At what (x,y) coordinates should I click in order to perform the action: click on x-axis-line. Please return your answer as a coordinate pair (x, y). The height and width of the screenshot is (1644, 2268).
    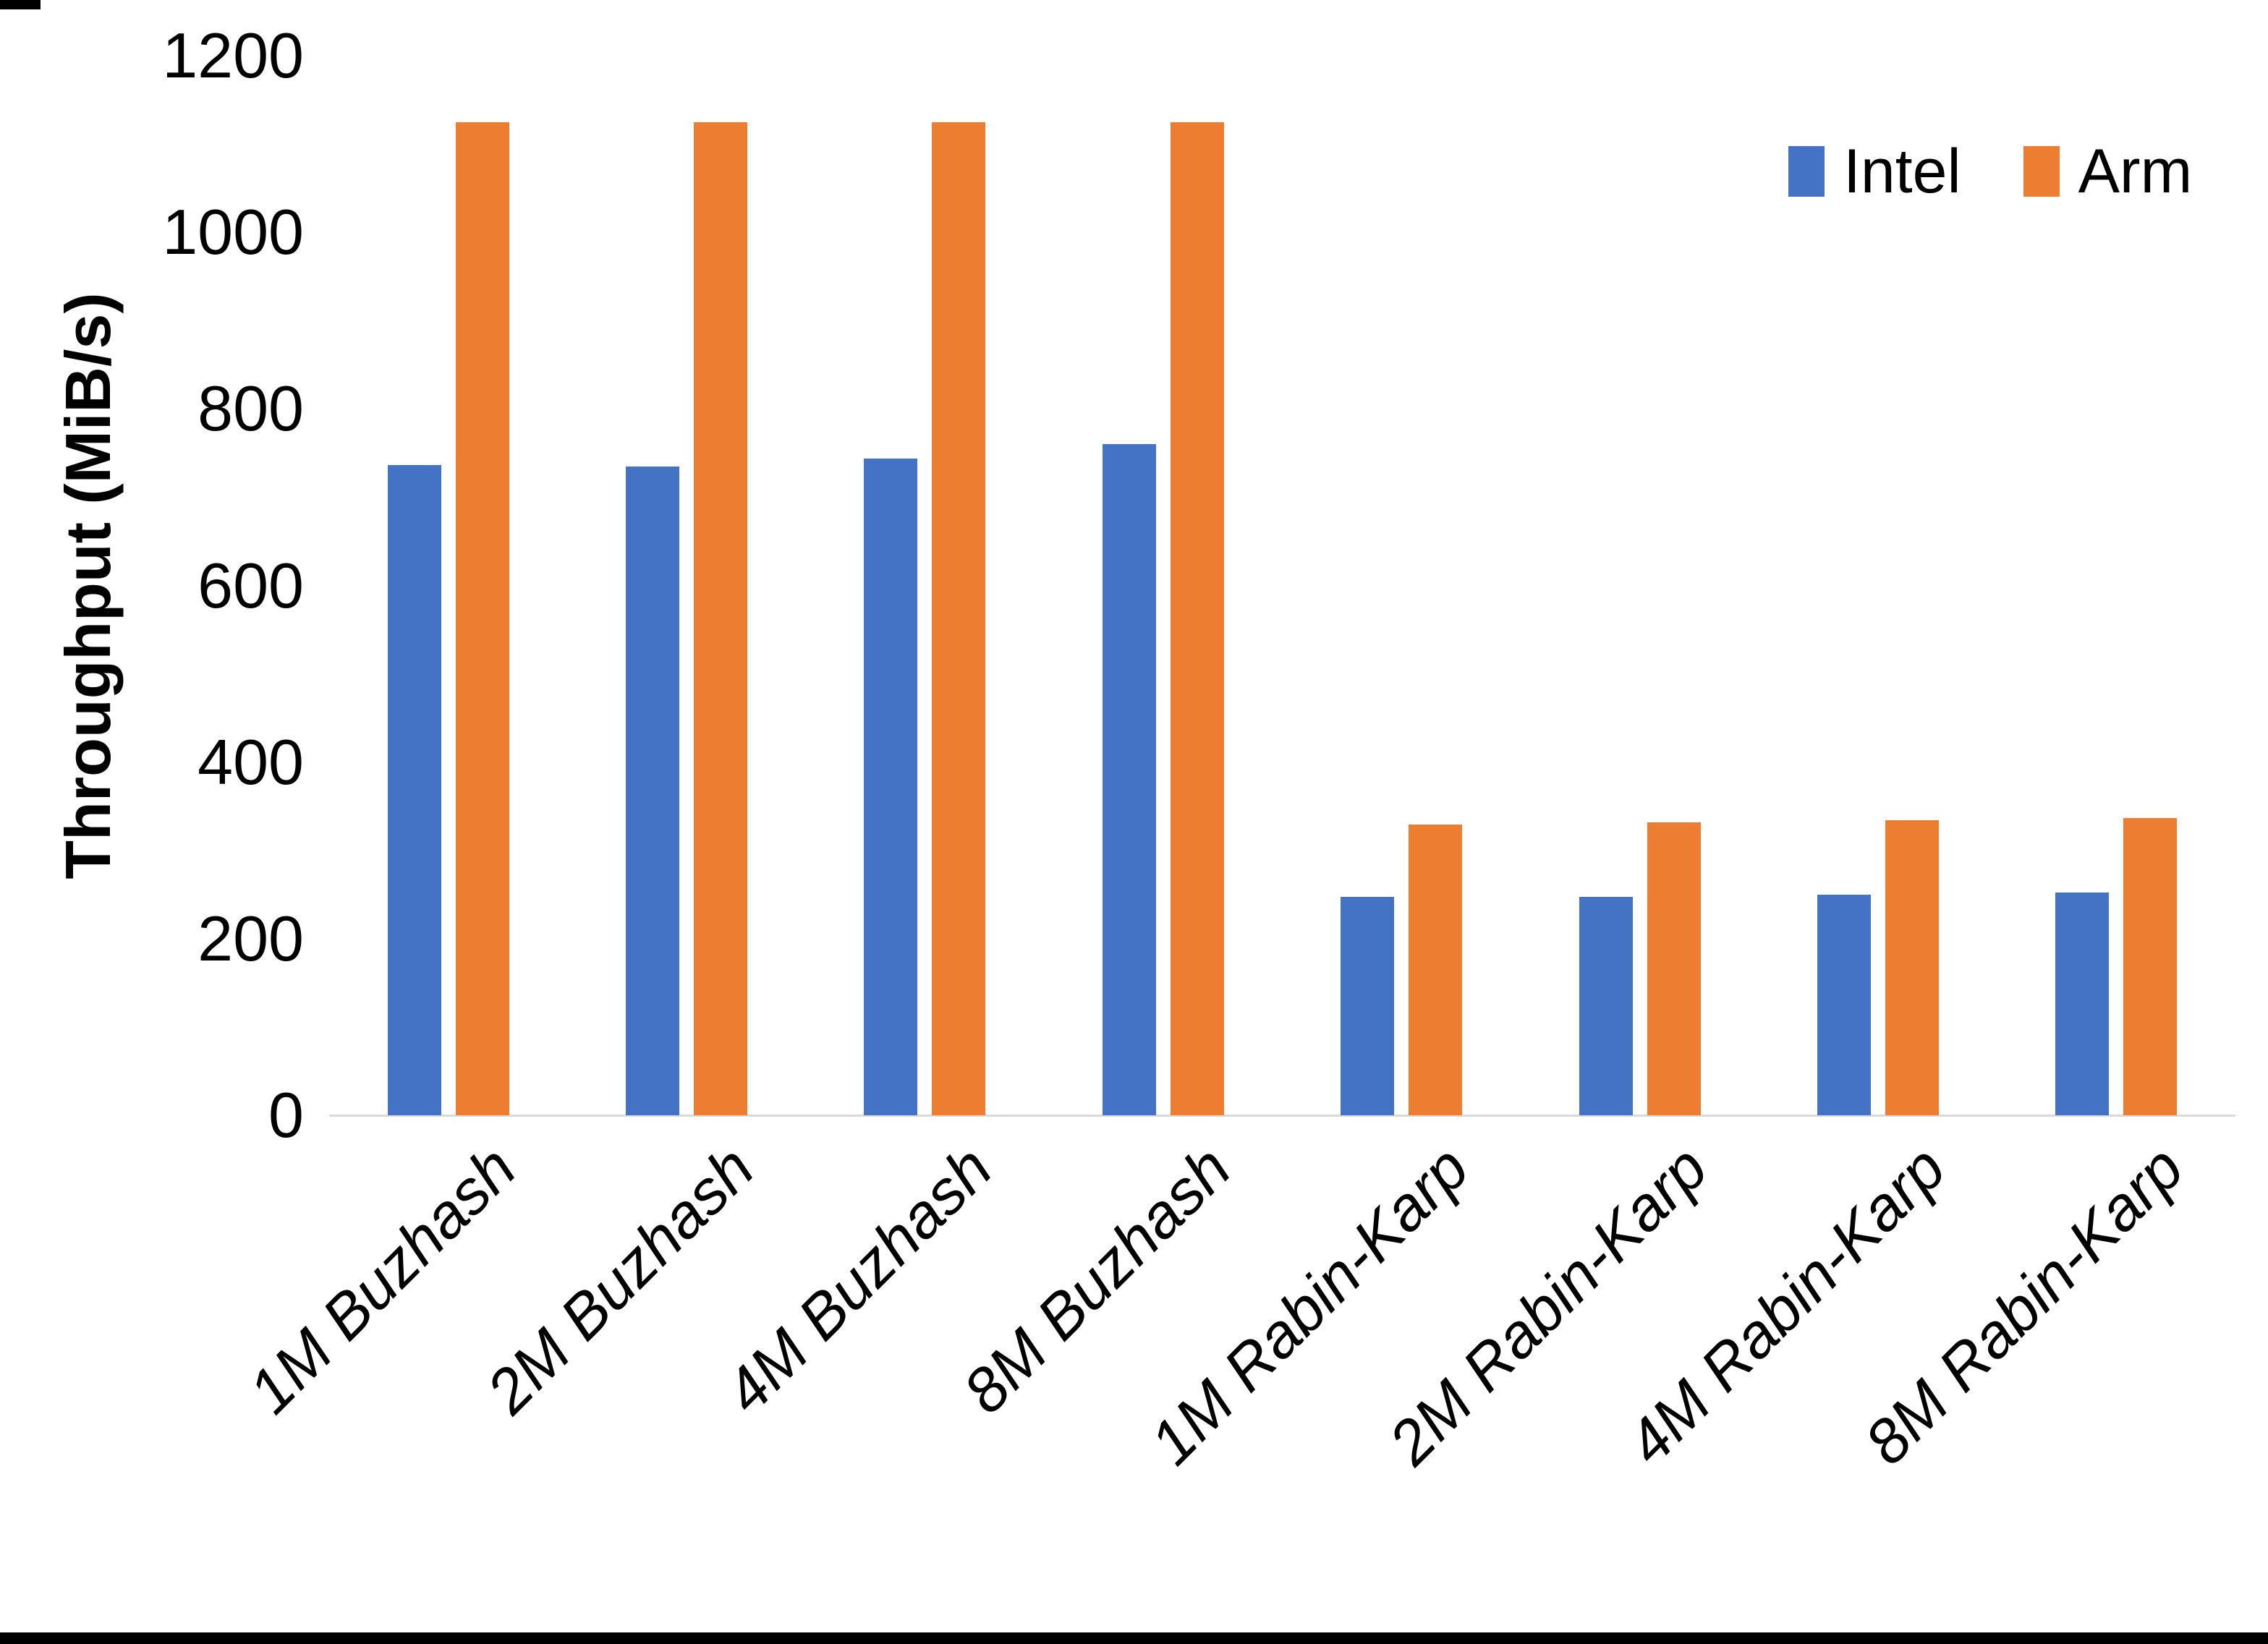
    Looking at the image, I should click on (1282, 1116).